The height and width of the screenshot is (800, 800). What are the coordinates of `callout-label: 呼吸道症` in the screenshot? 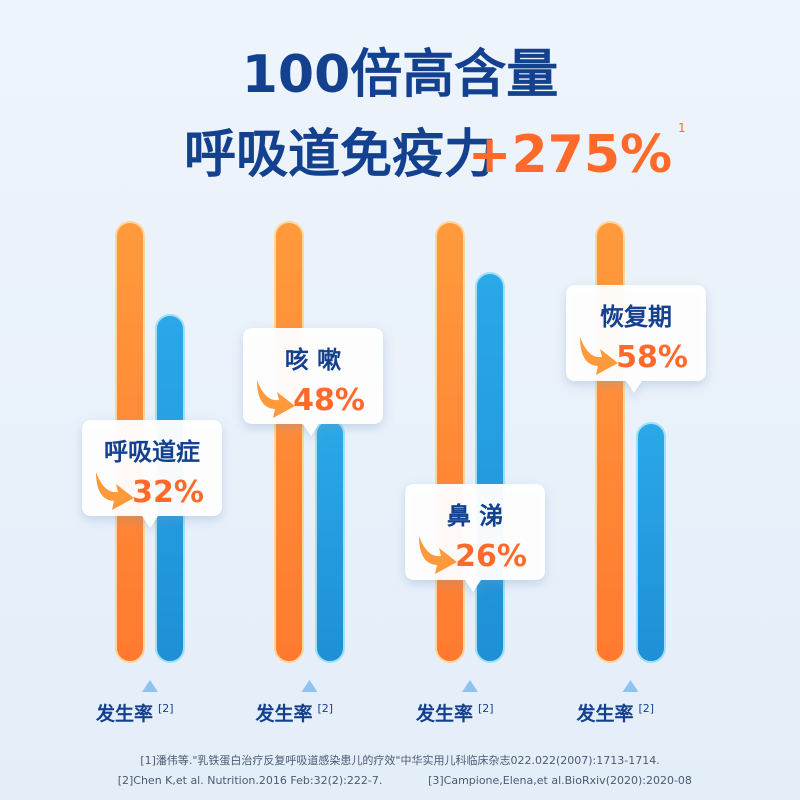 It's located at (152, 452).